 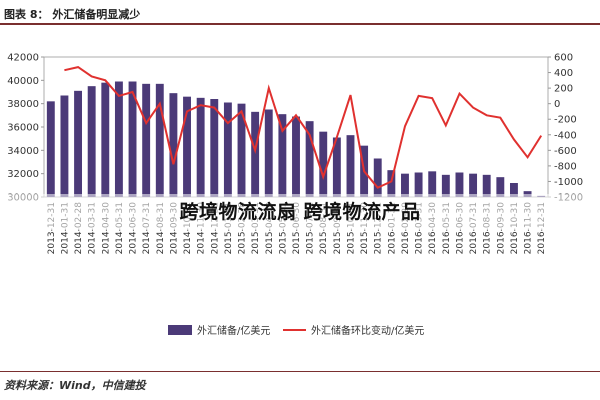 What do you see at coordinates (565, 151) in the screenshot?
I see `right-axis-tick-label: -600` at bounding box center [565, 151].